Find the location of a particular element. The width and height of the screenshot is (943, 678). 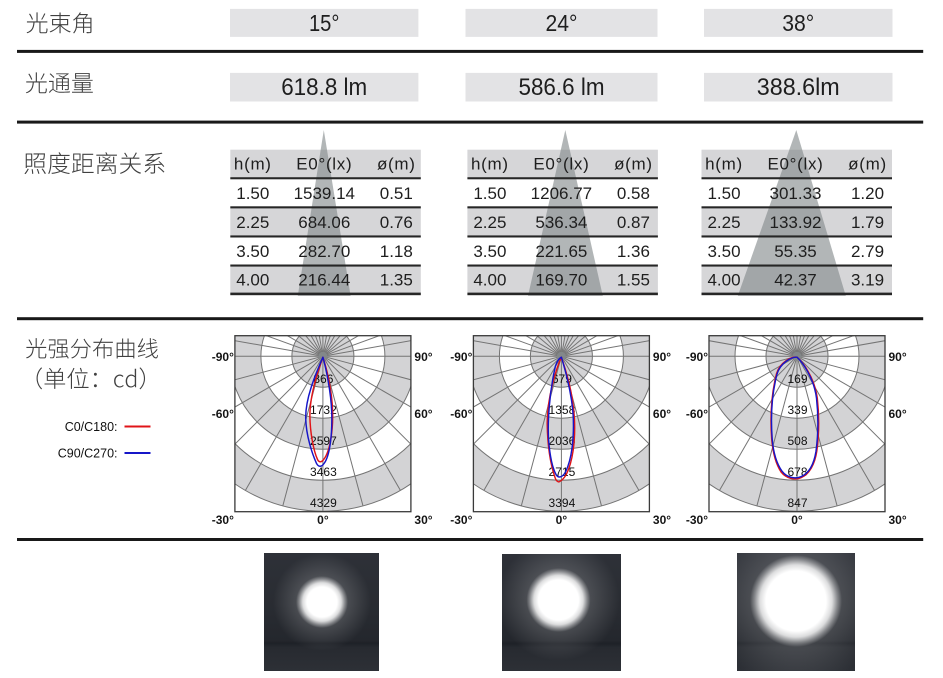

svg-text: 2036 is located at coordinates (562, 441).